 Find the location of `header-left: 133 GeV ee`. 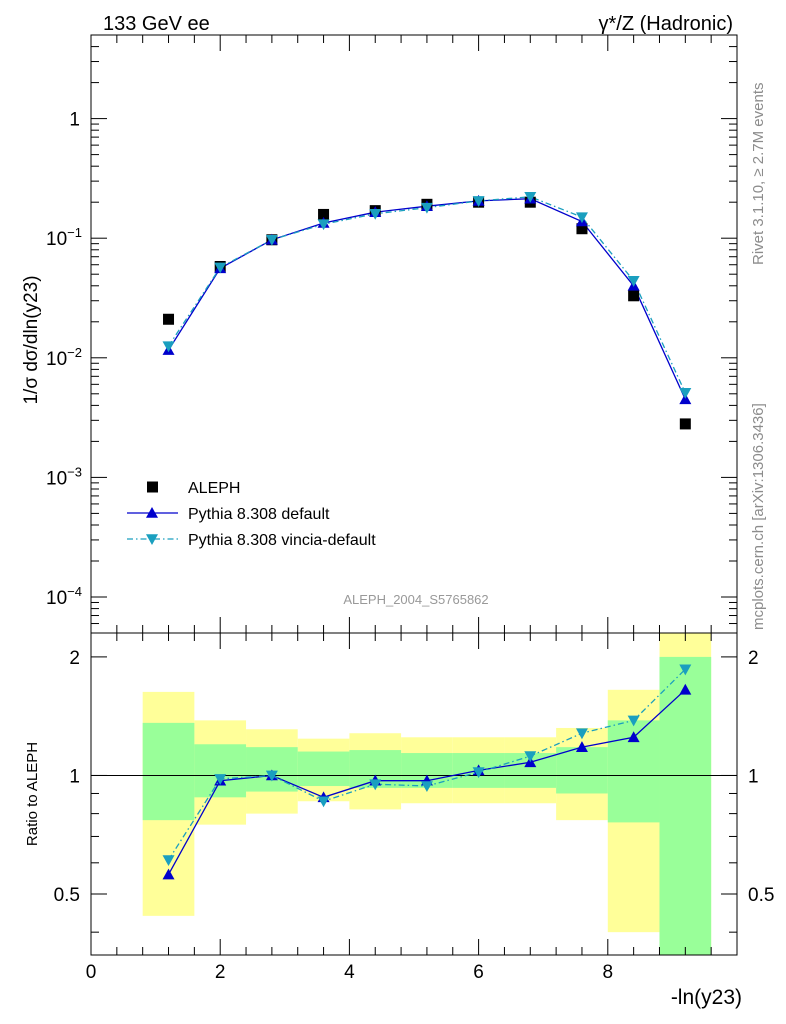

header-left: 133 GeV ee is located at coordinates (156, 24).